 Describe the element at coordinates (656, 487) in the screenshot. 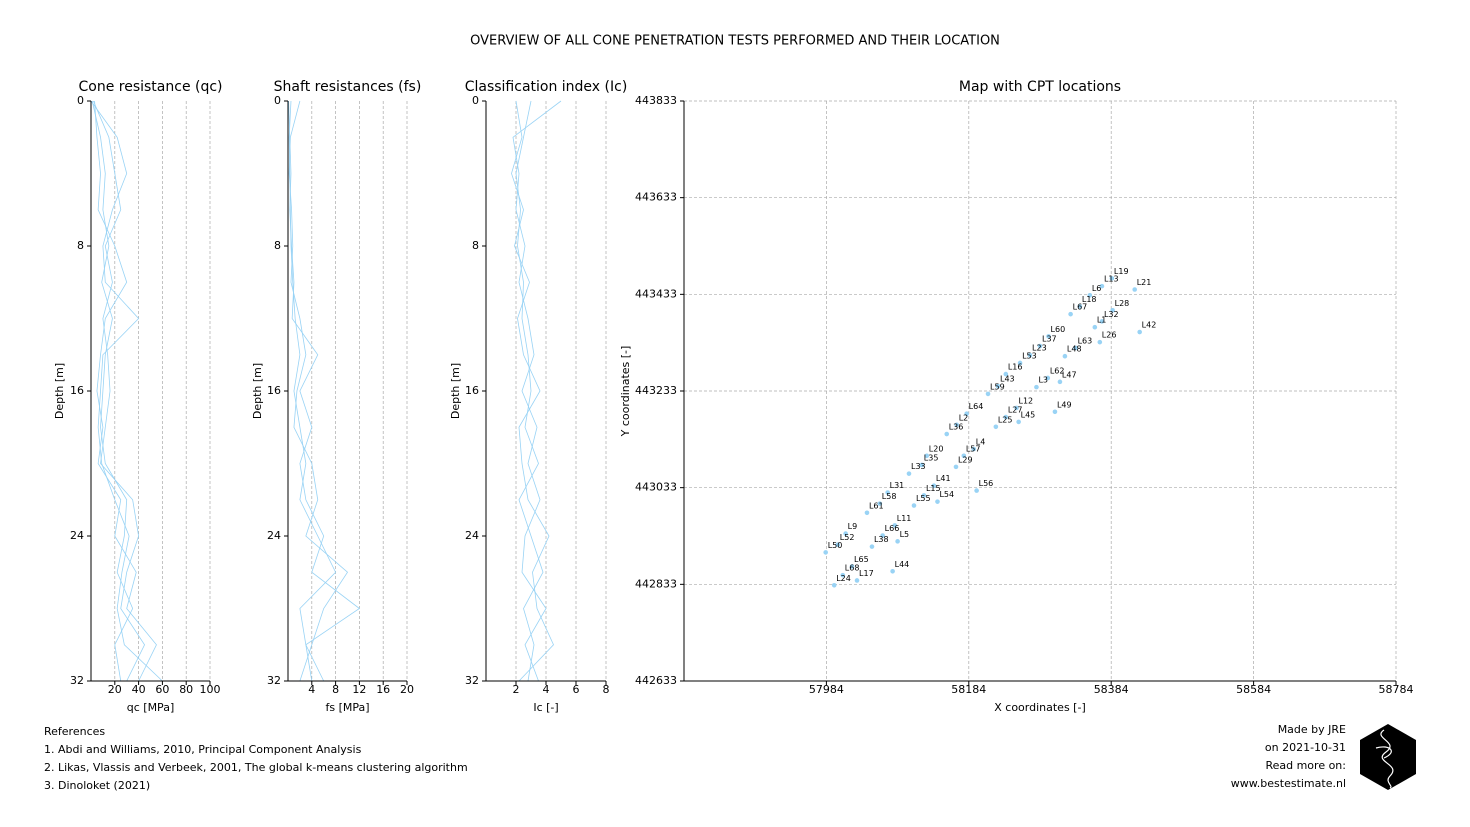

I see `y-tick-label: 443033` at that location.